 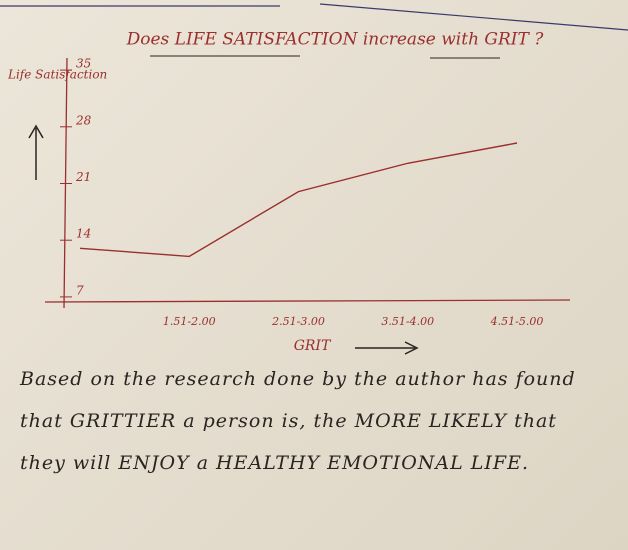 What do you see at coordinates (57, 75) in the screenshot?
I see `y-axis-label: Life Satisfaction` at bounding box center [57, 75].